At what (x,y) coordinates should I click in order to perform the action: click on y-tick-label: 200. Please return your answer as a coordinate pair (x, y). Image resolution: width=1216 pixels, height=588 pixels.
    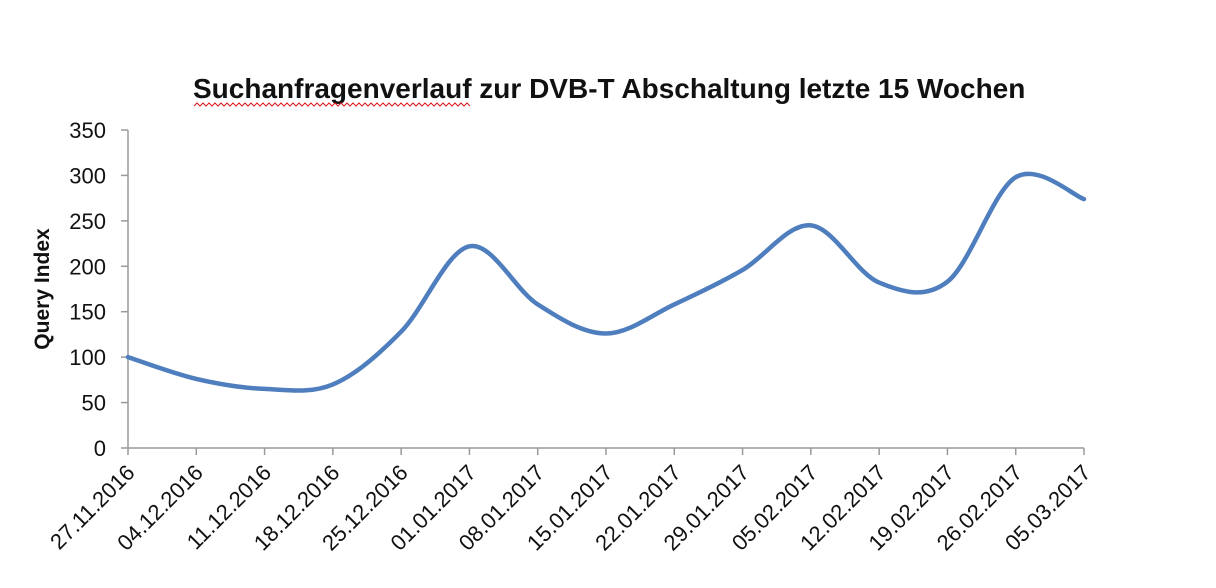
    Looking at the image, I should click on (87, 266).